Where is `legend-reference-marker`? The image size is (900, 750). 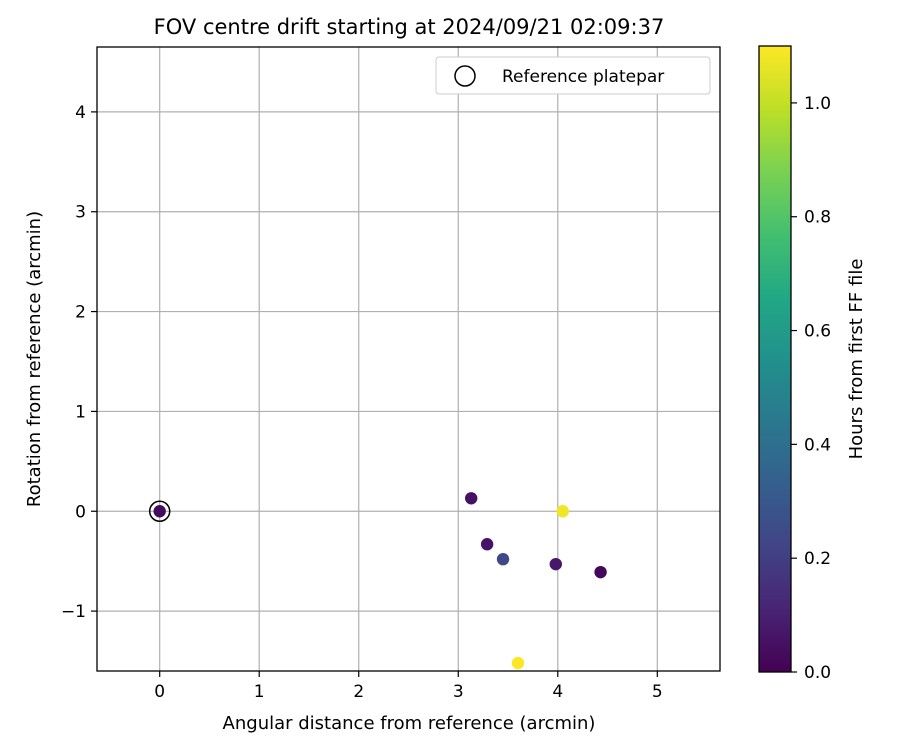 legend-reference-marker is located at coordinates (465, 76).